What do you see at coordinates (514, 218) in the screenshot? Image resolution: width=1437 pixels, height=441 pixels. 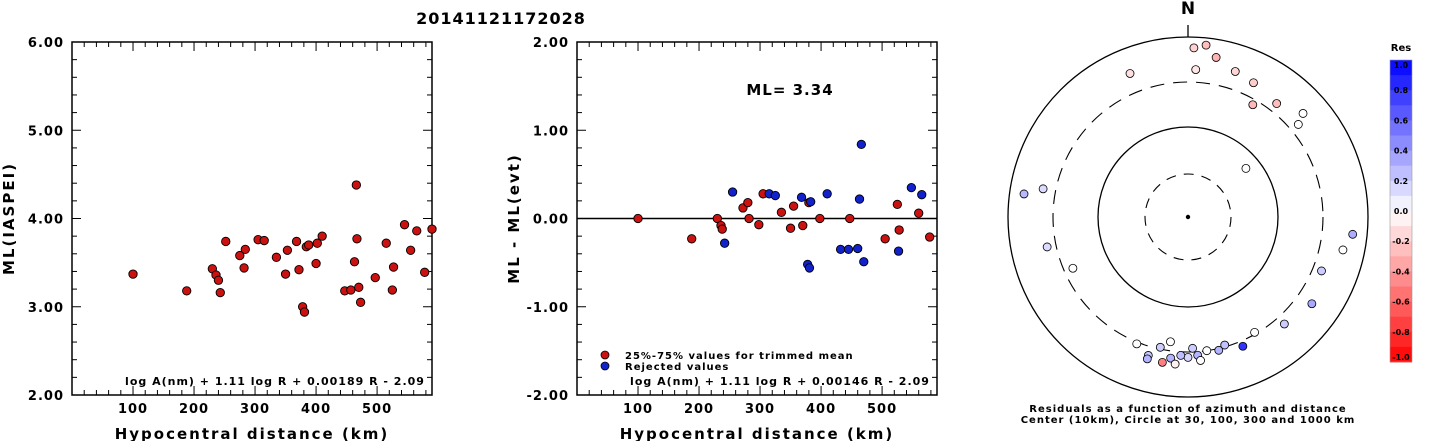 I see `y-axis-title: ML - ML(evt)` at bounding box center [514, 218].